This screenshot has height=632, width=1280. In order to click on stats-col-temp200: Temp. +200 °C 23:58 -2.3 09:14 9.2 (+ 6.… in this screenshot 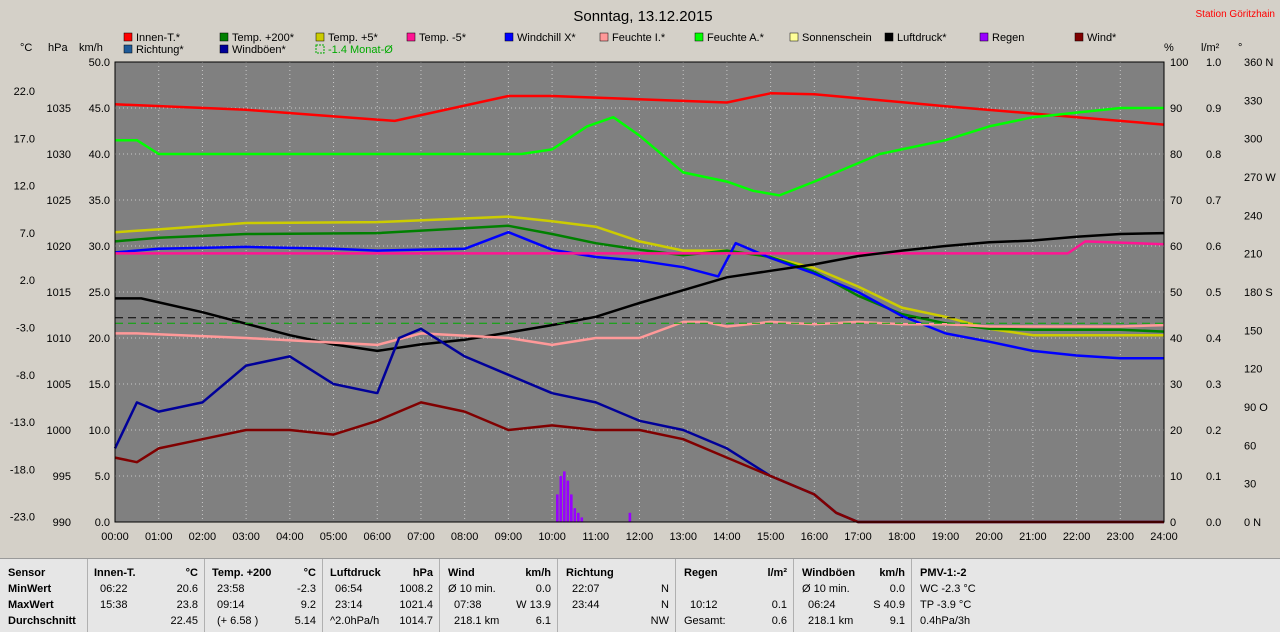, I will do `click(264, 595)`.